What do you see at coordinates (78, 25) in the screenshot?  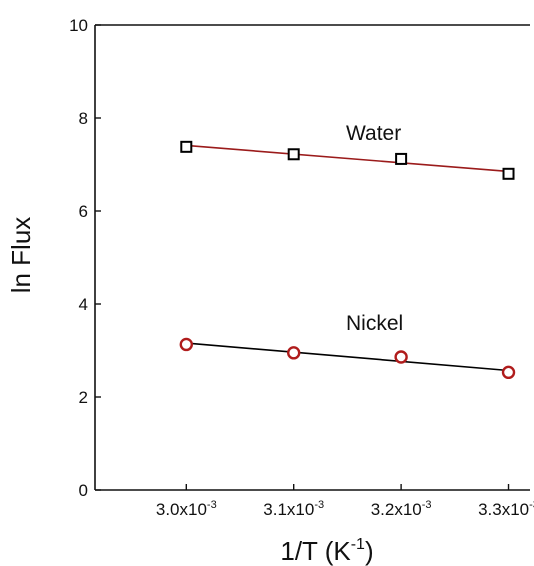 I see `y-tick-label: 10` at bounding box center [78, 25].